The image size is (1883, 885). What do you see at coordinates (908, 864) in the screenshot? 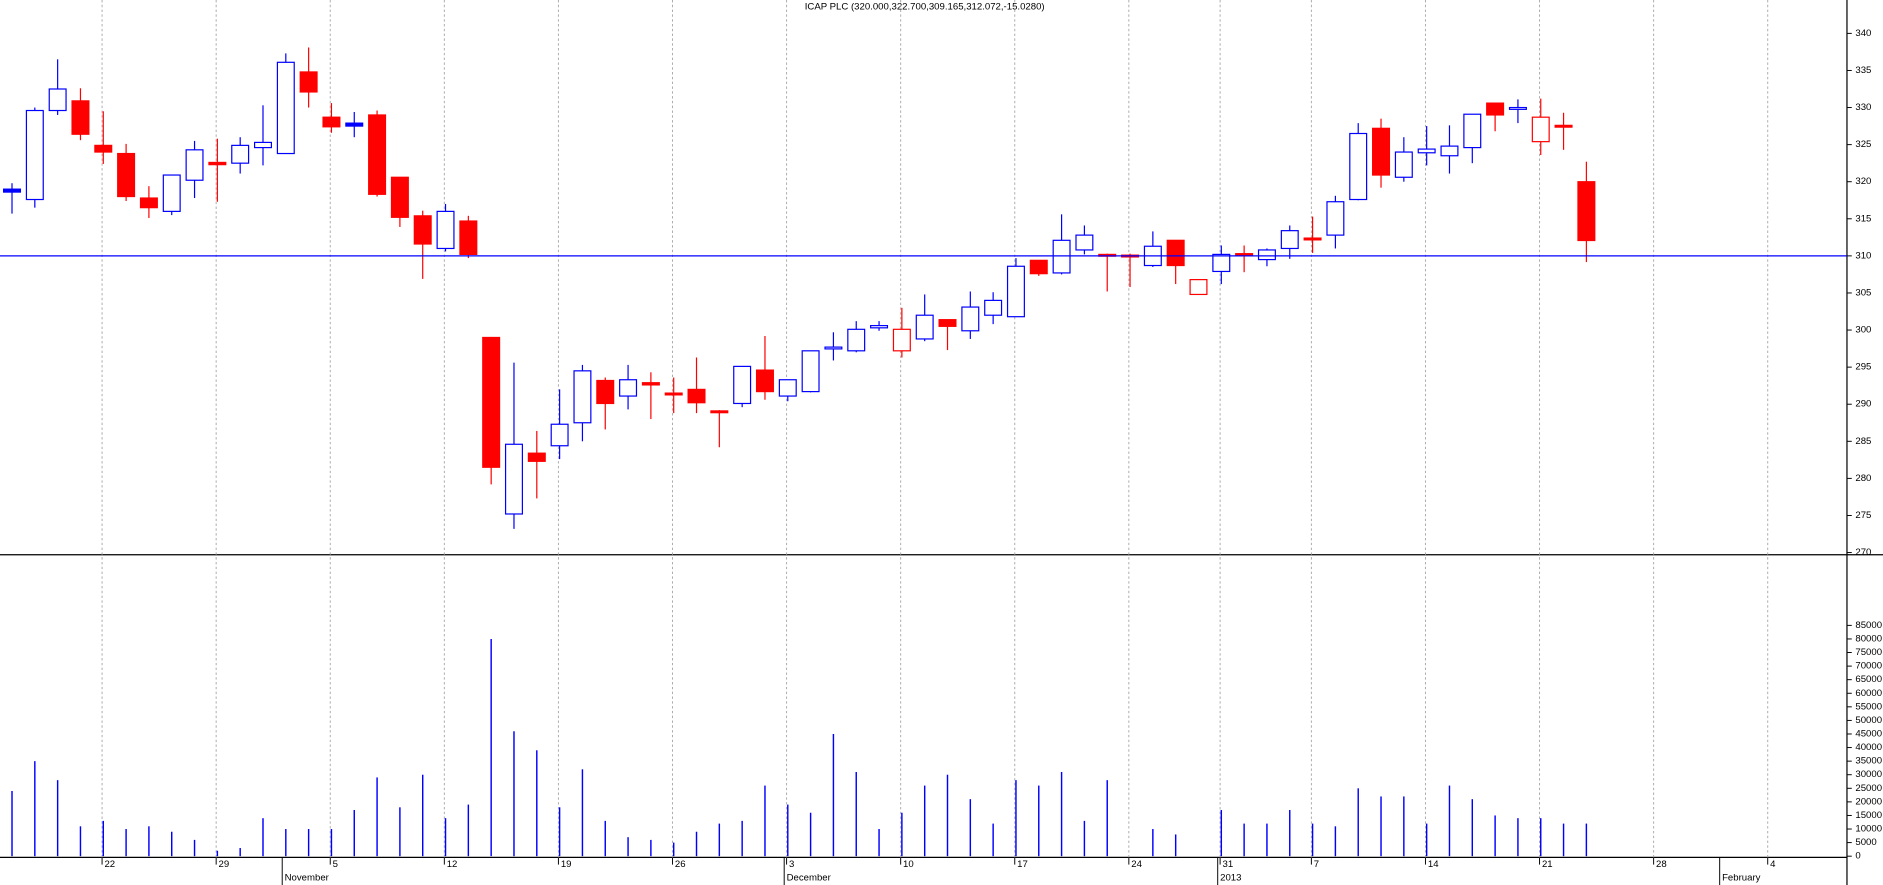
I see `x-tick-label: 10` at bounding box center [908, 864].